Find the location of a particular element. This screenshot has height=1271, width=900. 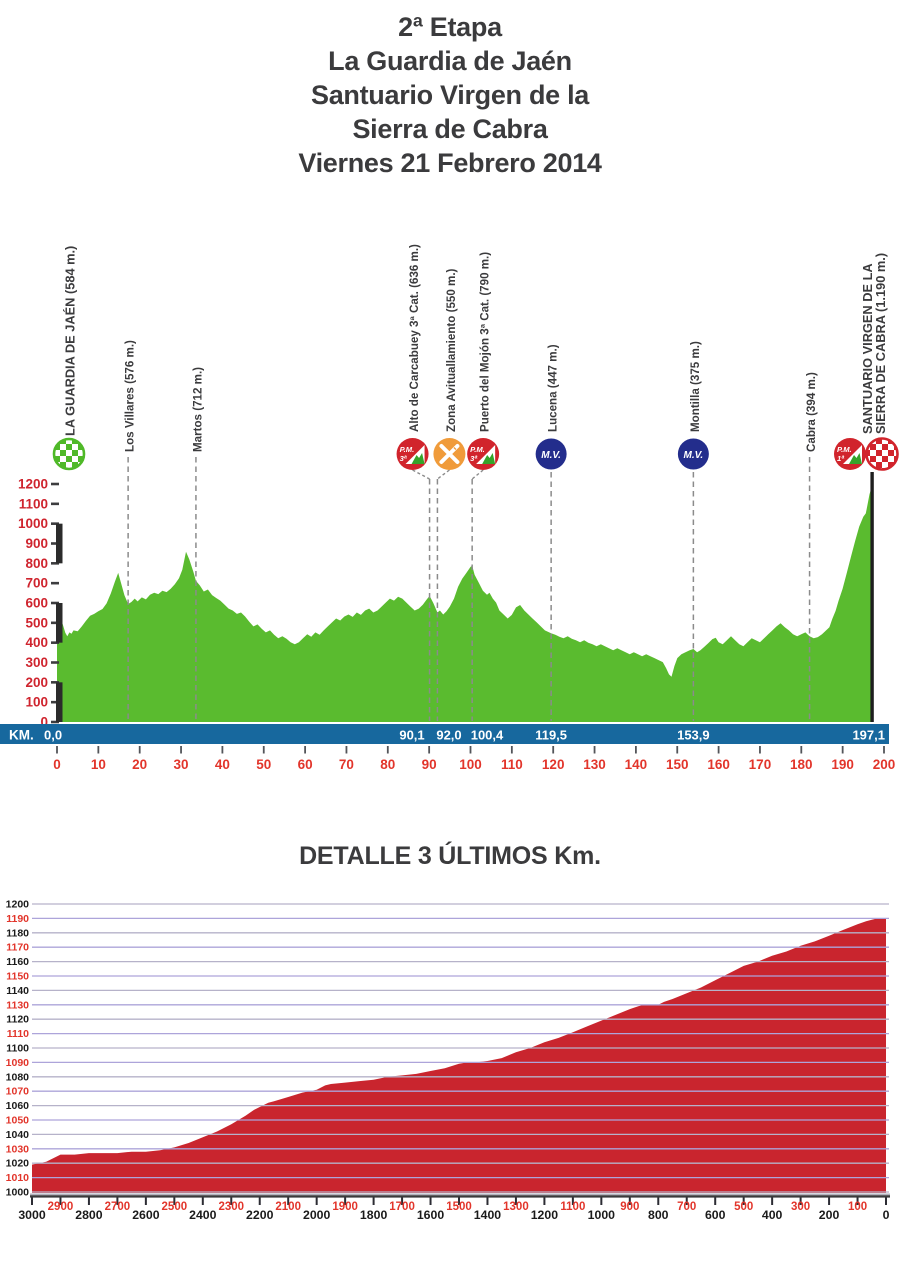

detail-y-tick-label: 1100 is located at coordinates (17, 1049).